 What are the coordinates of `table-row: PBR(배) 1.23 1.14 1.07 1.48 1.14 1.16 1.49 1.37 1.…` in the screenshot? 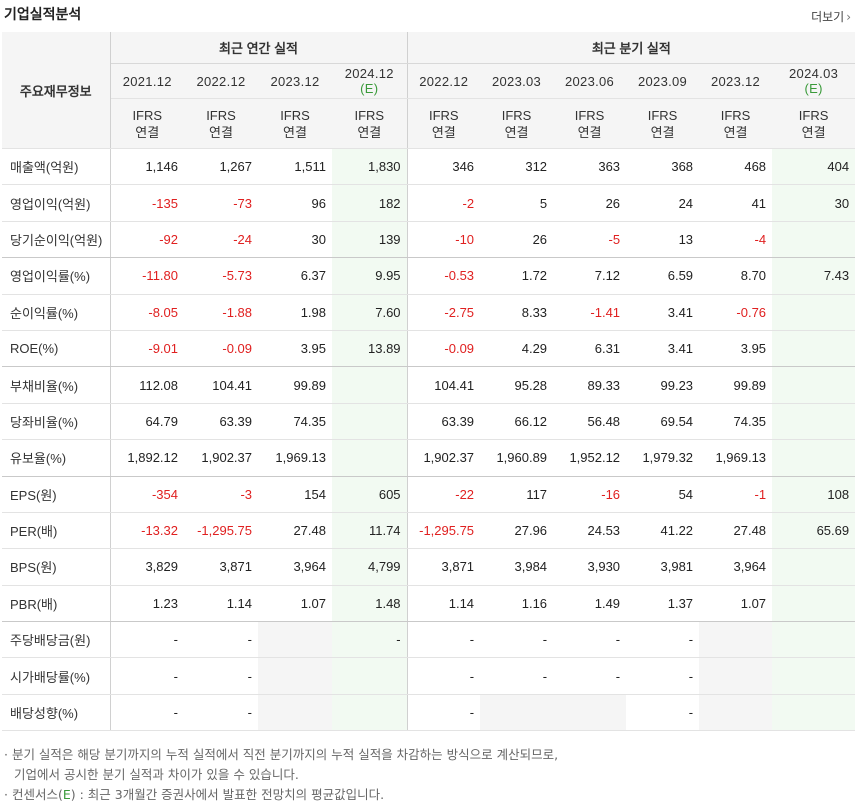 It's located at (429, 604).